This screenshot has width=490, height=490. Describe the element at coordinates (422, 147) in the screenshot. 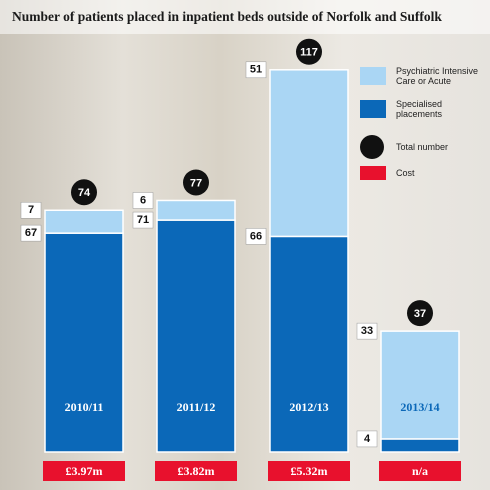

I see `legend-label: Total number` at that location.